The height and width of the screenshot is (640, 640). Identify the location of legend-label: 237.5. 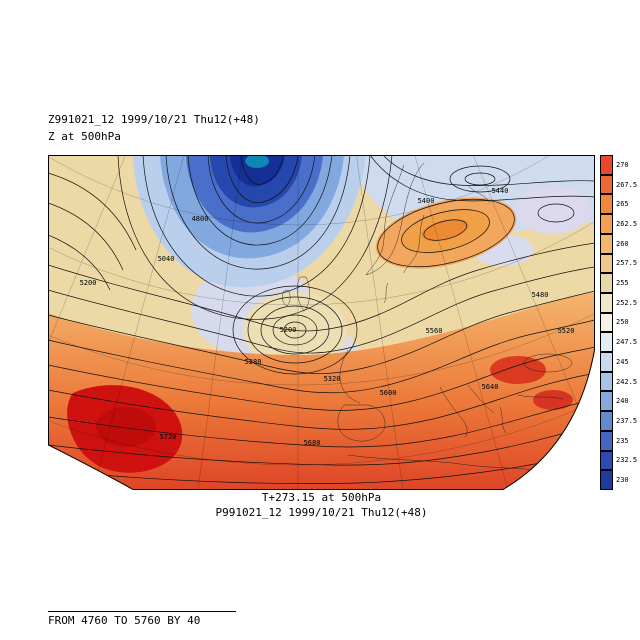
(627, 420).